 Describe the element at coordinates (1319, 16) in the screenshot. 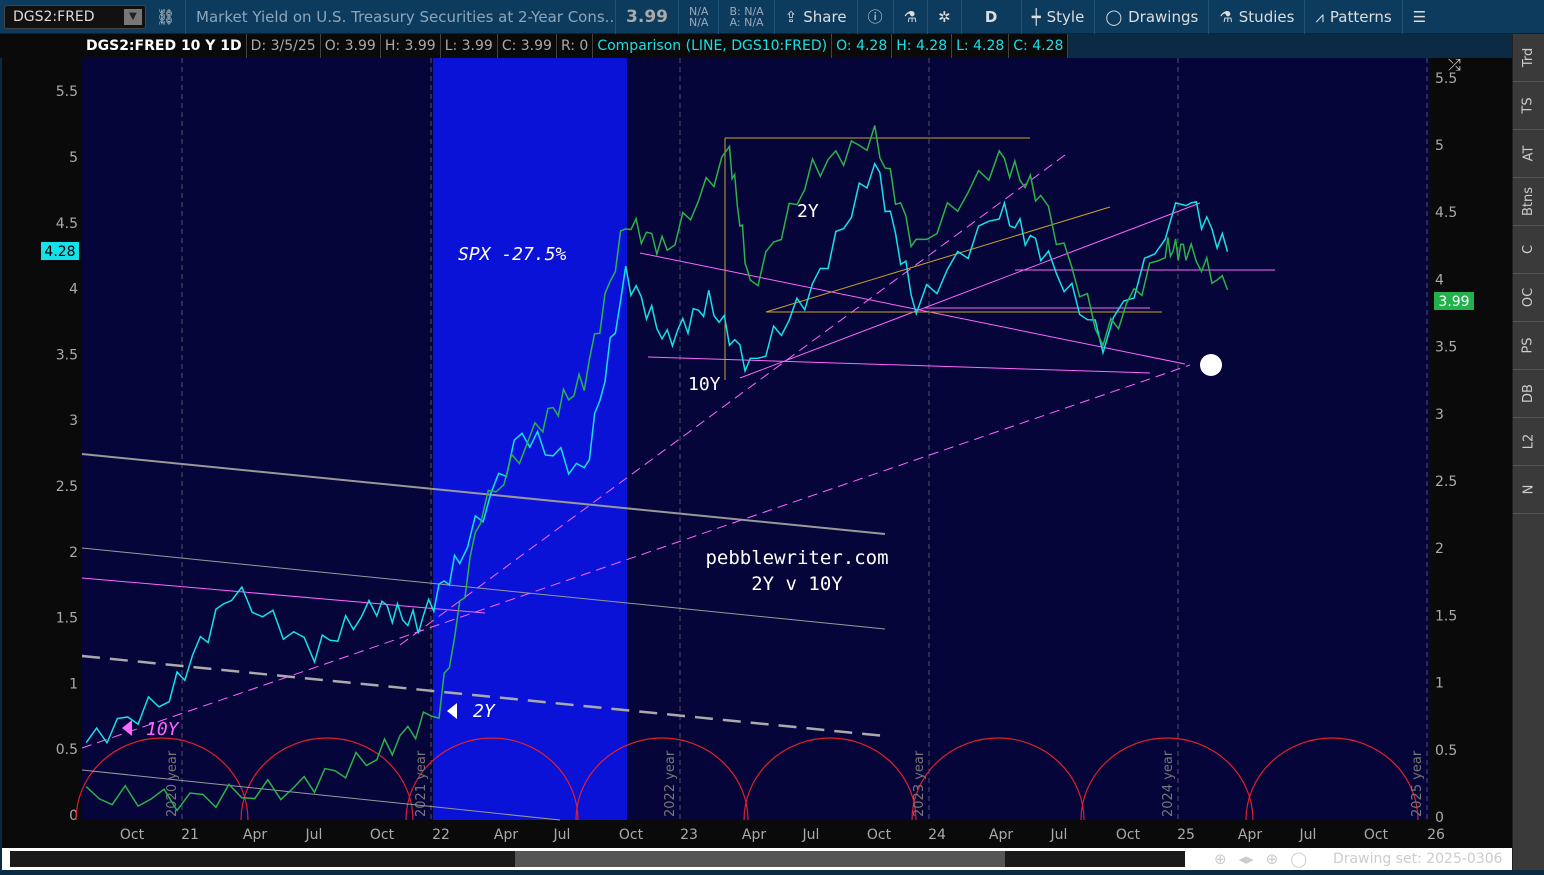

I see `patterns-icon: ⩘` at that location.